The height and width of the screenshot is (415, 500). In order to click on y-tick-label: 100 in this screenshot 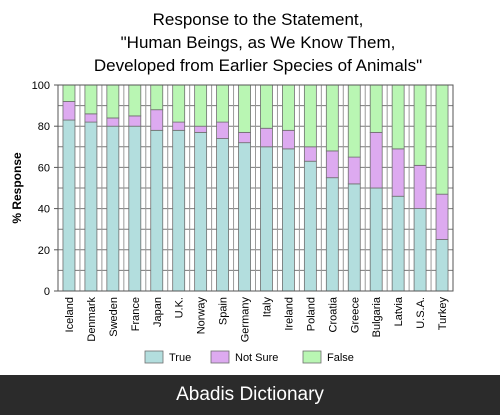, I will do `click(41, 86)`.